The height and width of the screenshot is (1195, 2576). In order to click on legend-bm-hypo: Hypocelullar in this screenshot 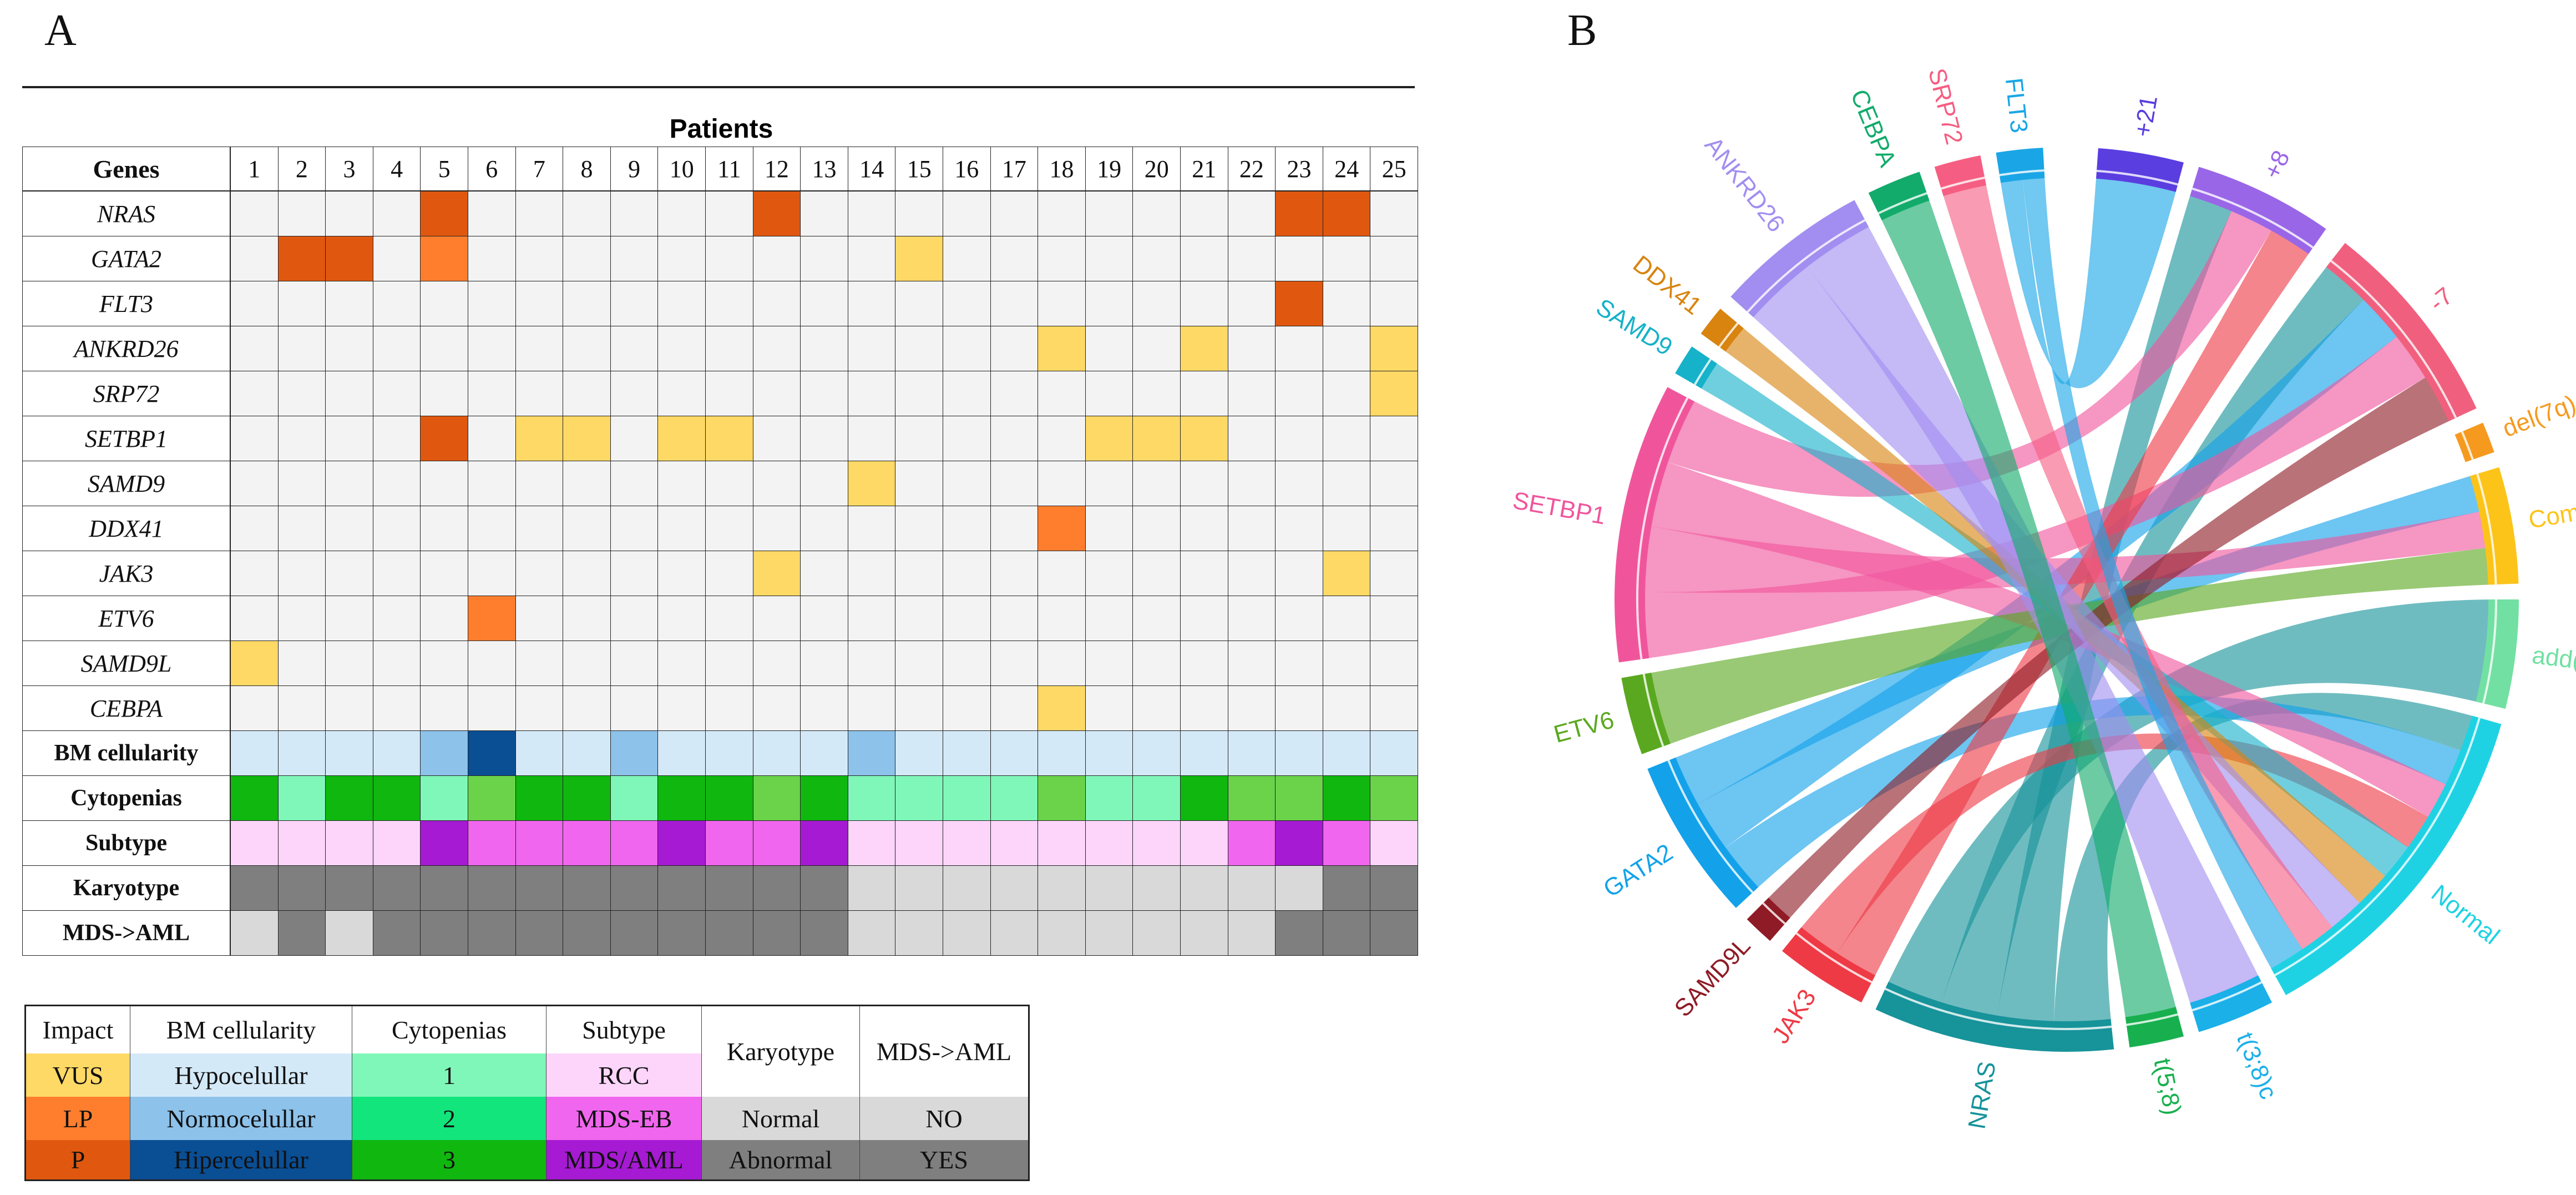, I will do `click(241, 1075)`.